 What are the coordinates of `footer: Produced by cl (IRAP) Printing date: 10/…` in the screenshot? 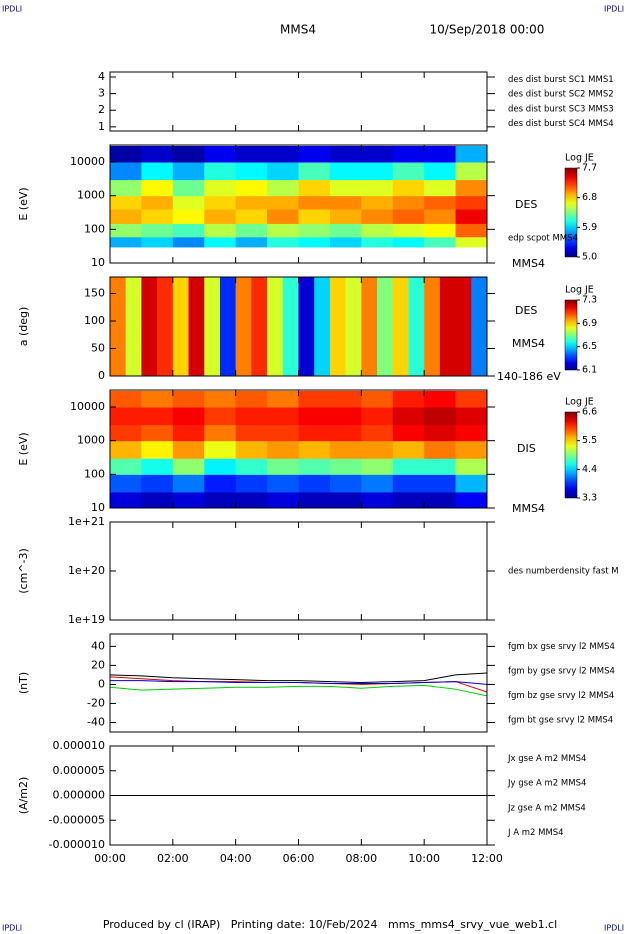 It's located at (330, 924).